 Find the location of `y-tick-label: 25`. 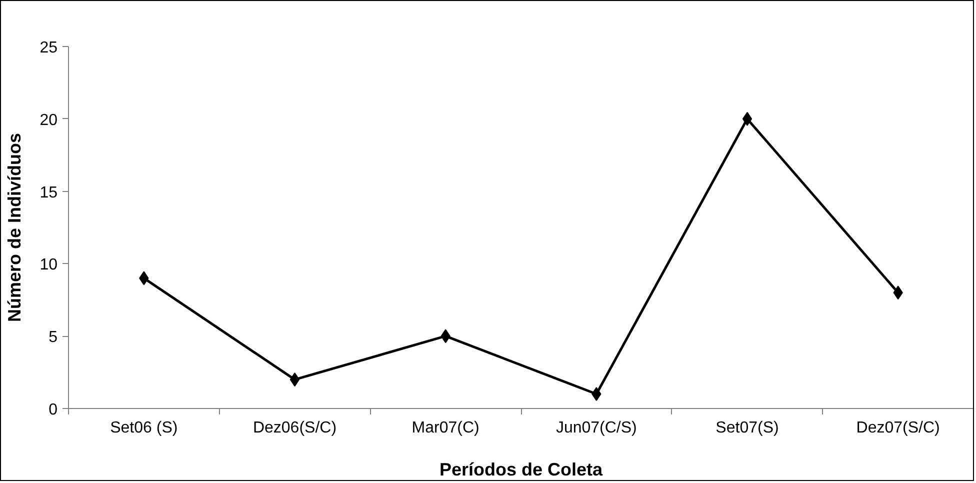

y-tick-label: 25 is located at coordinates (49, 48).